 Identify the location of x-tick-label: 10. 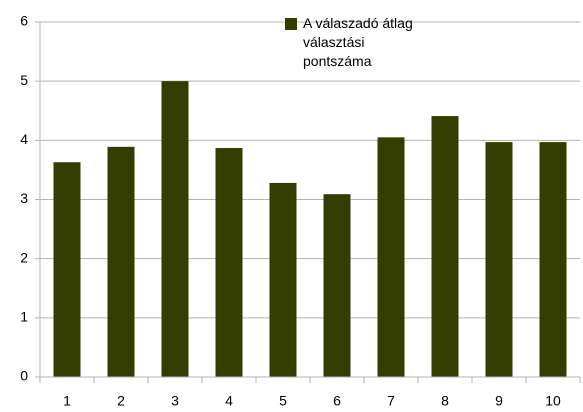
(553, 401).